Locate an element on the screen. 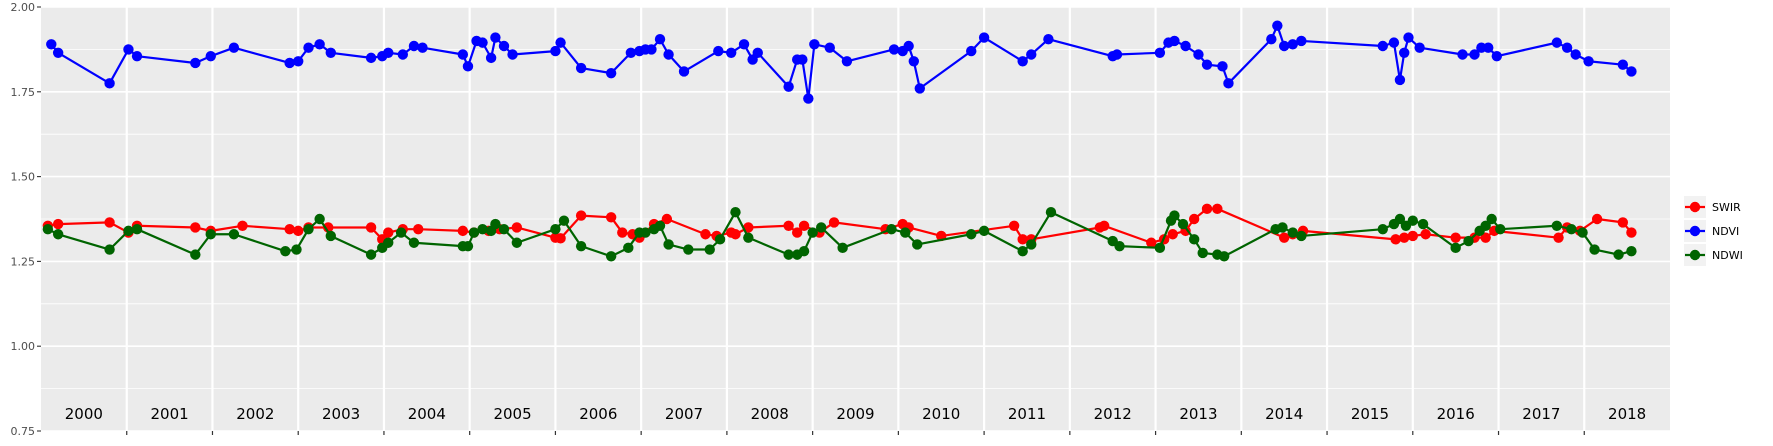 This screenshot has width=1773, height=446. year-label: 2018 is located at coordinates (1627, 414).